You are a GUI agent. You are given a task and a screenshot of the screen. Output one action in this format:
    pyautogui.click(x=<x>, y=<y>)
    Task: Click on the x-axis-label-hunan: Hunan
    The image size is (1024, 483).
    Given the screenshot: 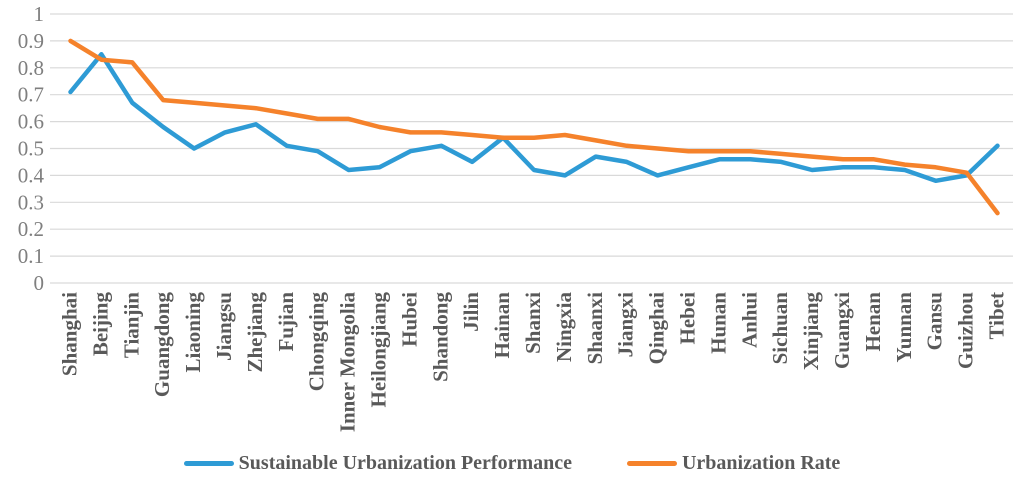 What is the action you would take?
    pyautogui.click(x=718, y=323)
    